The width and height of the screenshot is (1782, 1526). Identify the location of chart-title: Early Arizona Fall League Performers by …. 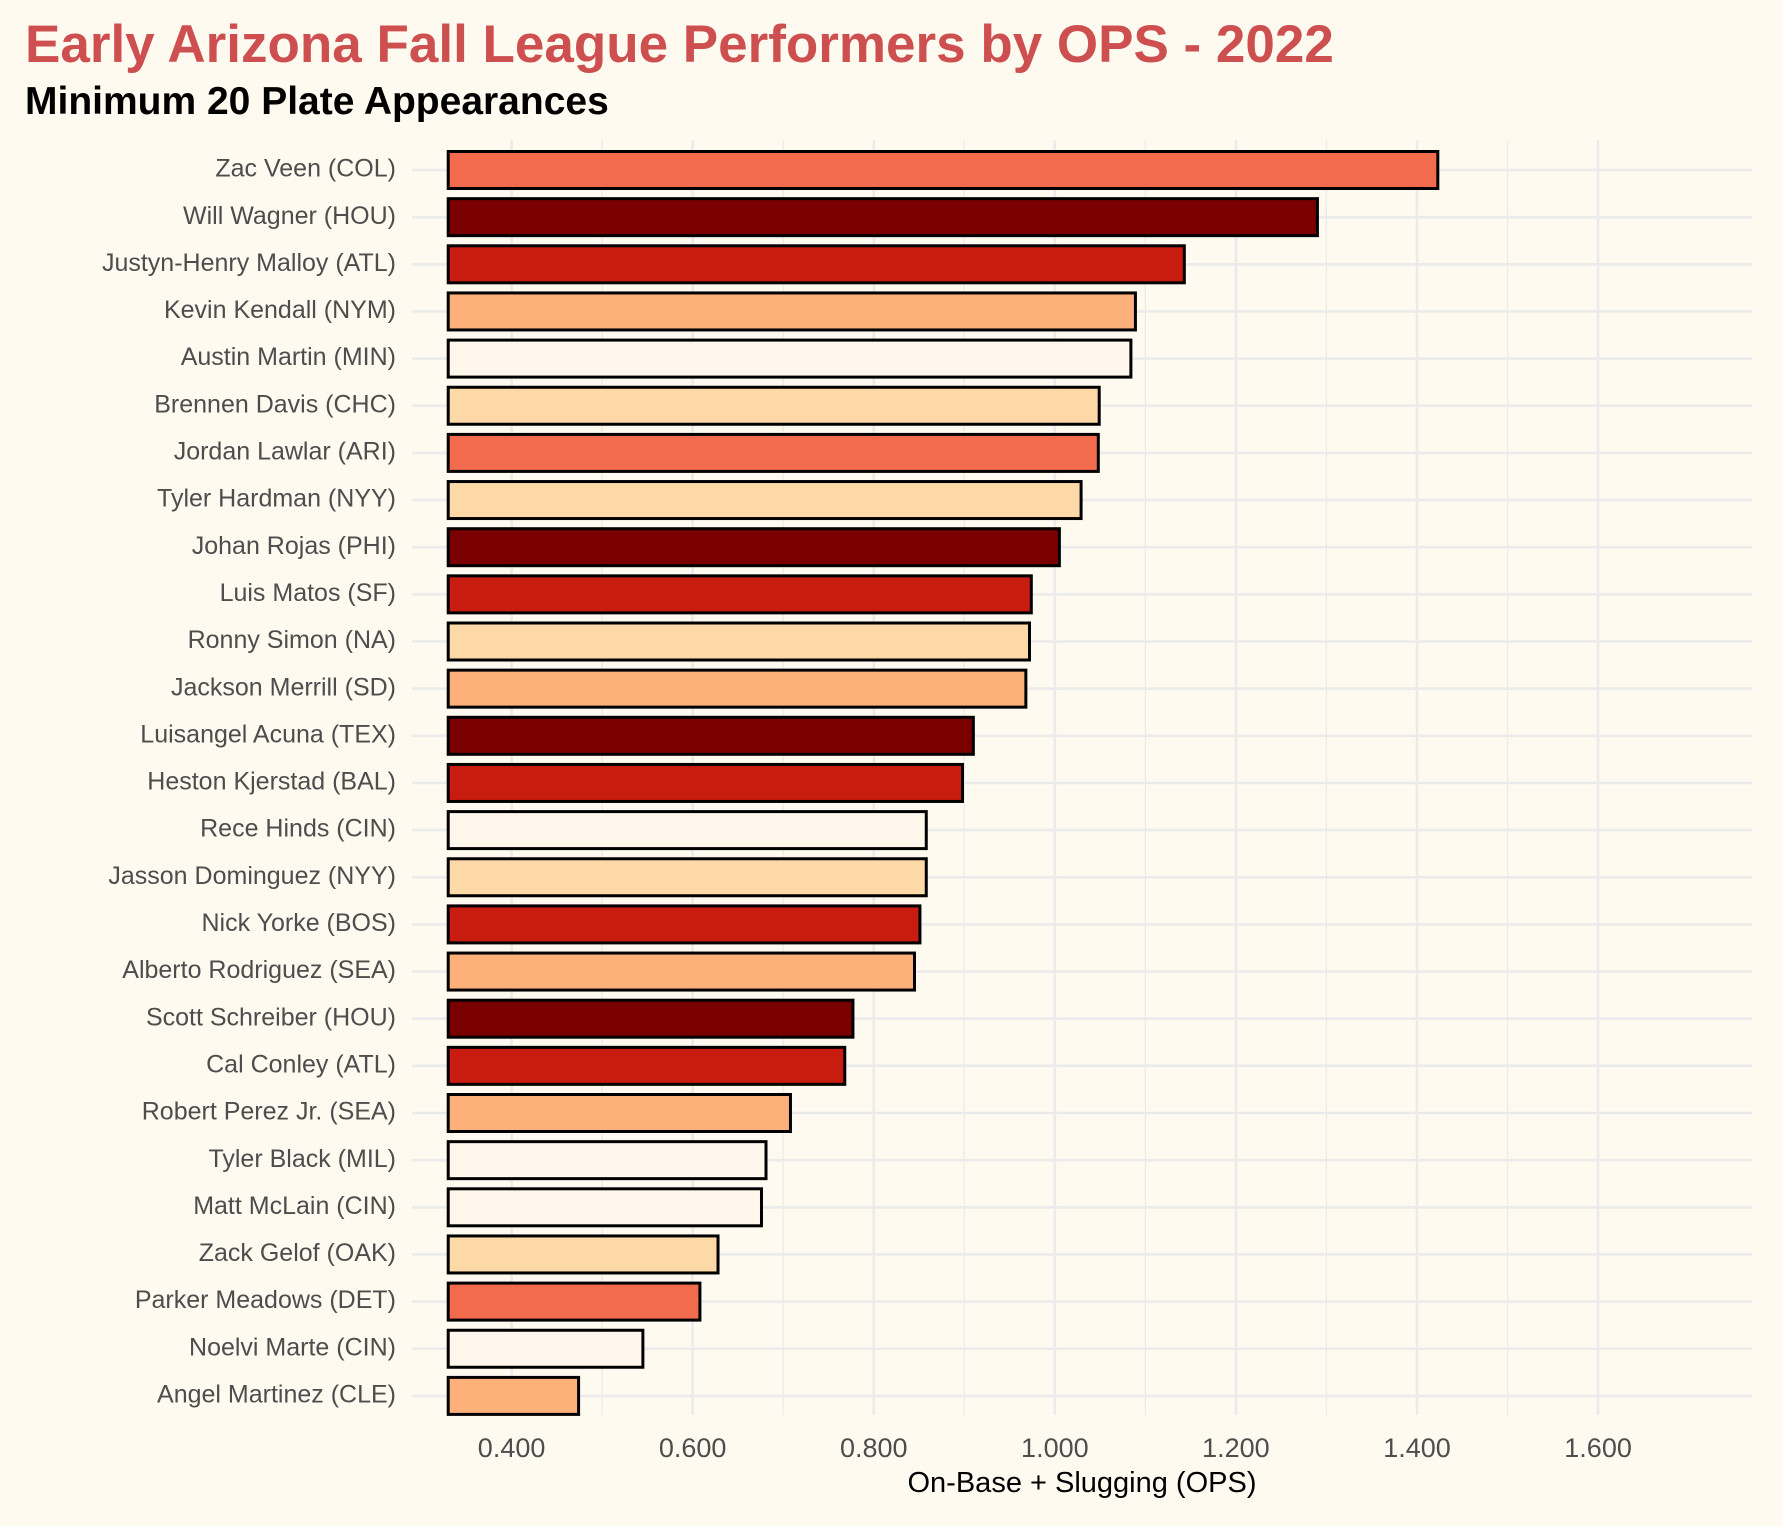
(679, 44).